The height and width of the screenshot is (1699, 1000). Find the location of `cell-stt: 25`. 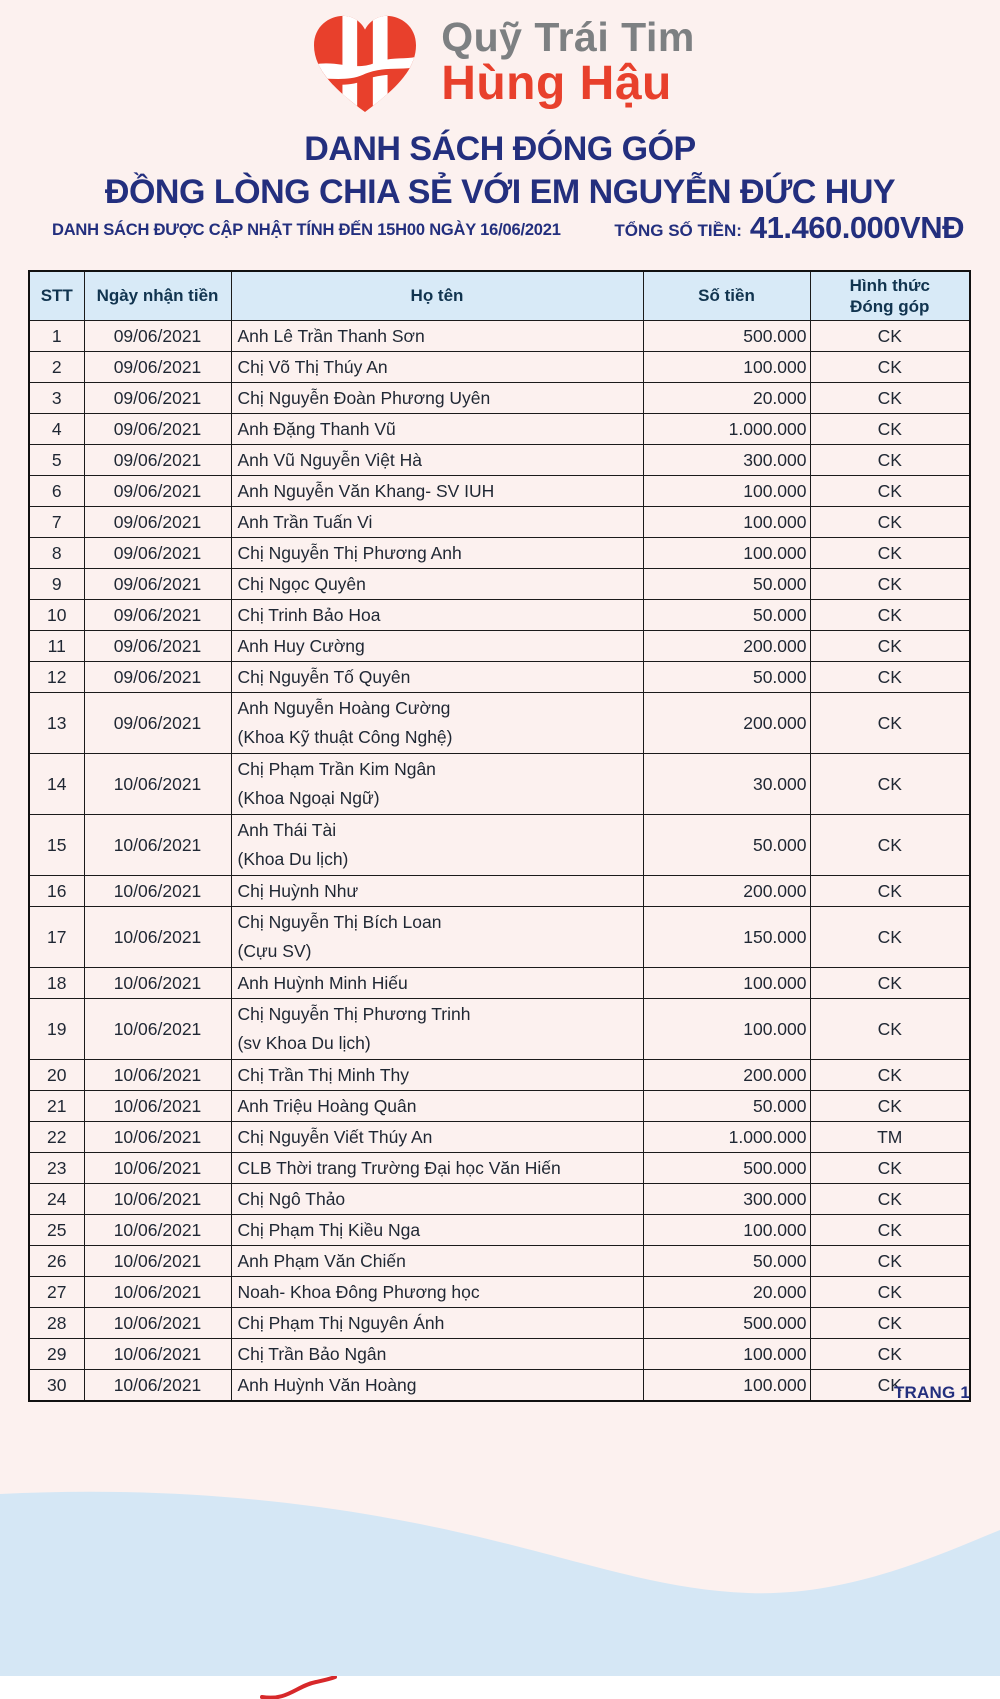

cell-stt: 25 is located at coordinates (56, 1230).